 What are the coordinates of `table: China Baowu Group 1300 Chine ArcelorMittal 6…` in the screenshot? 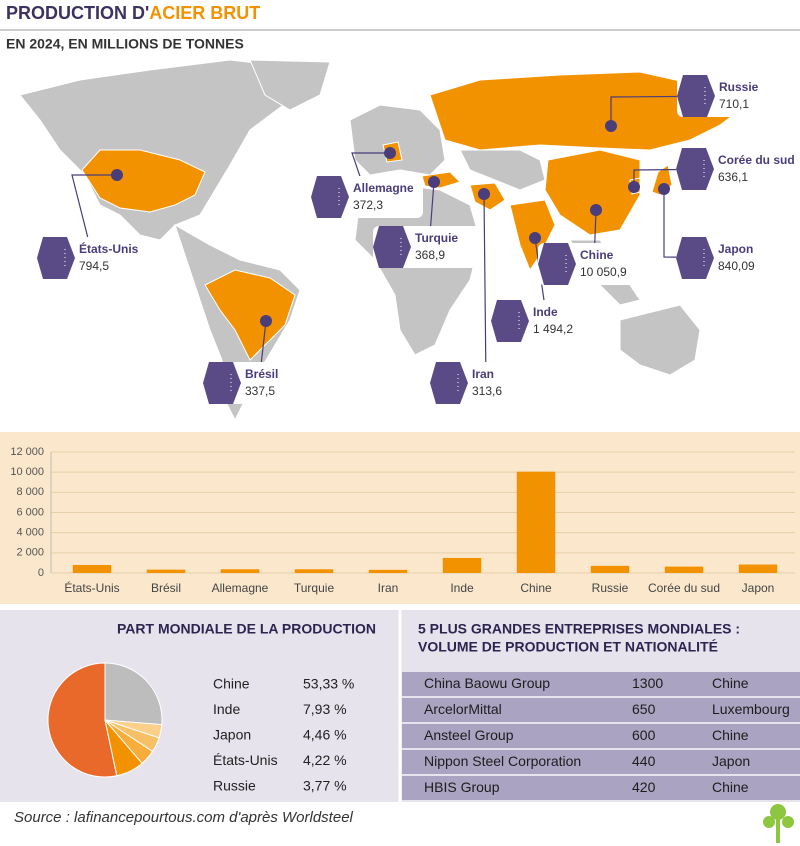 It's located at (601, 736).